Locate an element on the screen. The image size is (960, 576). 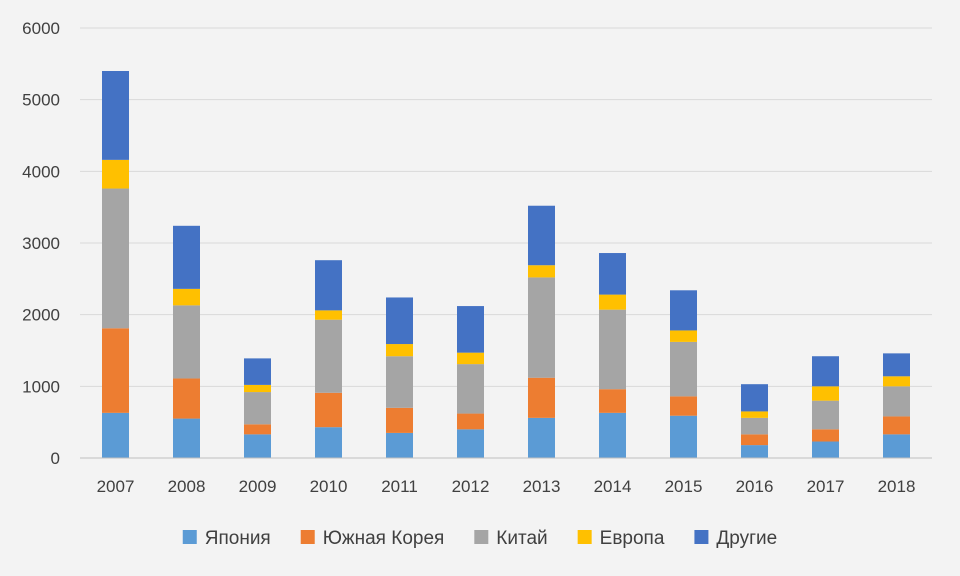
legend-item: Южная Корея is located at coordinates (372, 538).